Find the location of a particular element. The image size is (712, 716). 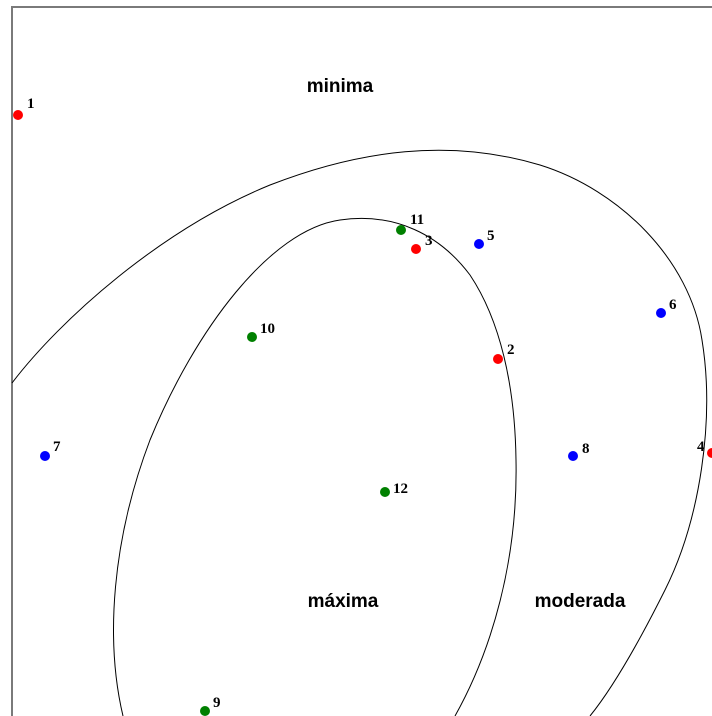

point-2-label: 2 is located at coordinates (511, 350).